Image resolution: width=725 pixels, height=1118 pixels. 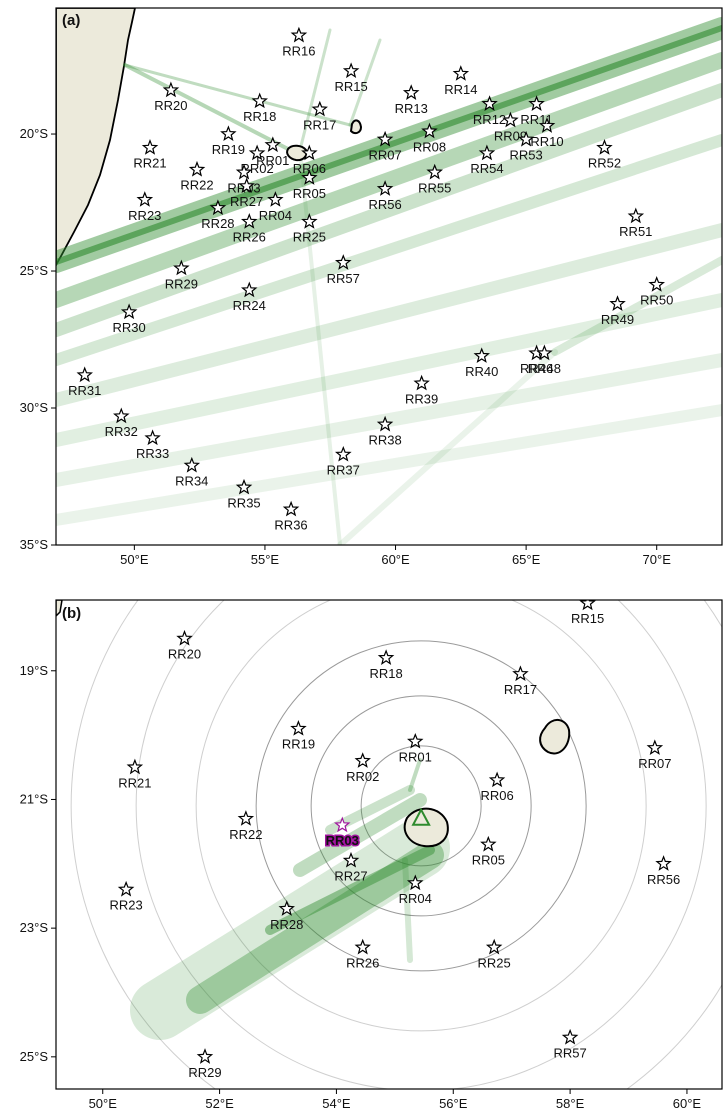 What do you see at coordinates (243, 502) in the screenshot?
I see `station-label: RR35` at bounding box center [243, 502].